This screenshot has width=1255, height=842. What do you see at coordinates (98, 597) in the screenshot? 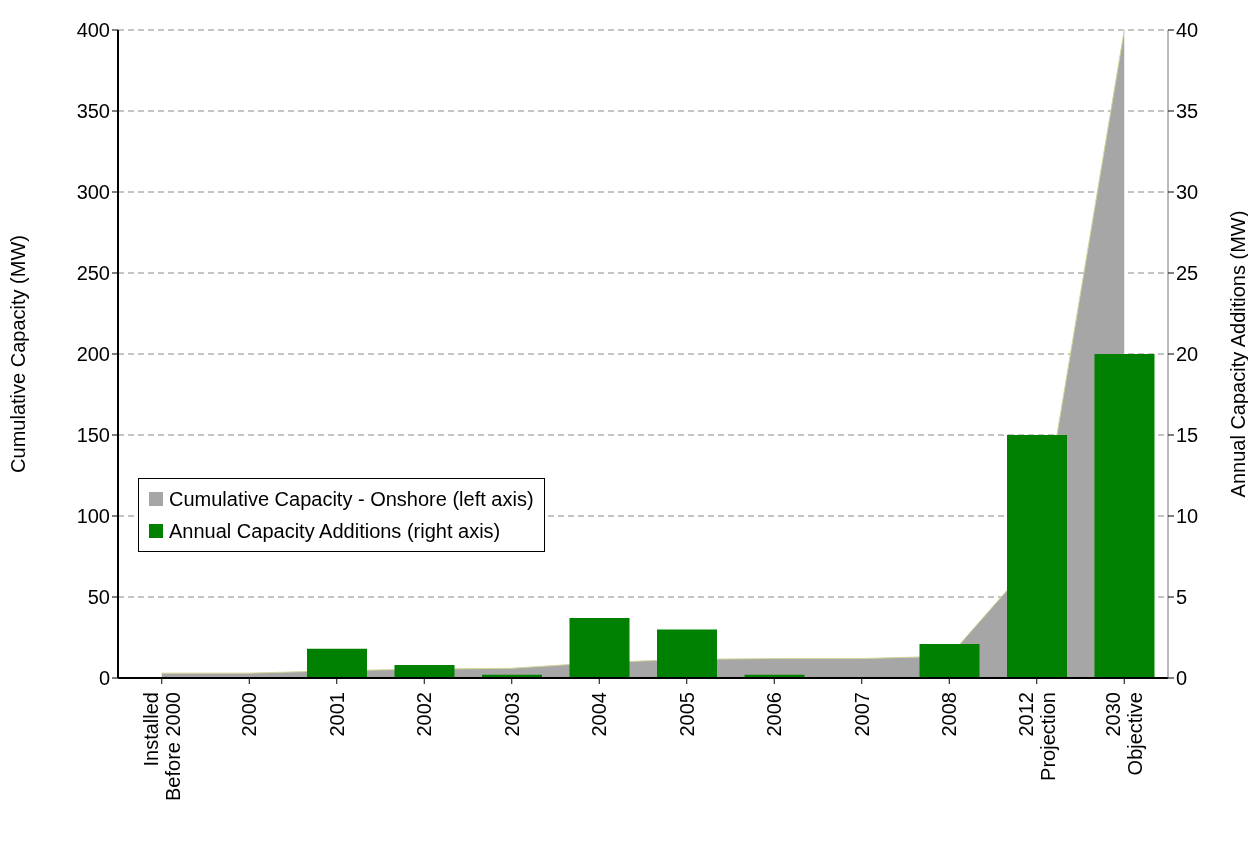
I see `y-tick-label: 50` at bounding box center [98, 597].